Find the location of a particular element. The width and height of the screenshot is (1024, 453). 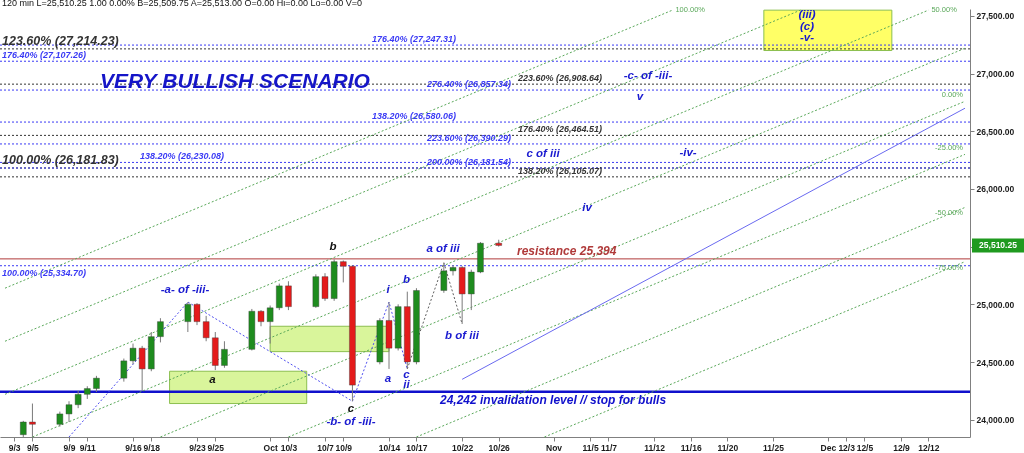

x-tick-label: 9/3 is located at coordinates (14, 447).